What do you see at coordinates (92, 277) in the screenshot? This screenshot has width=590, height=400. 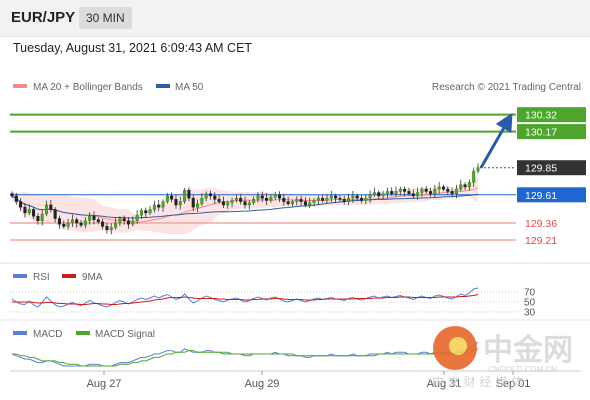 I see `legend-label-rsi-ma: 9MA` at bounding box center [92, 277].